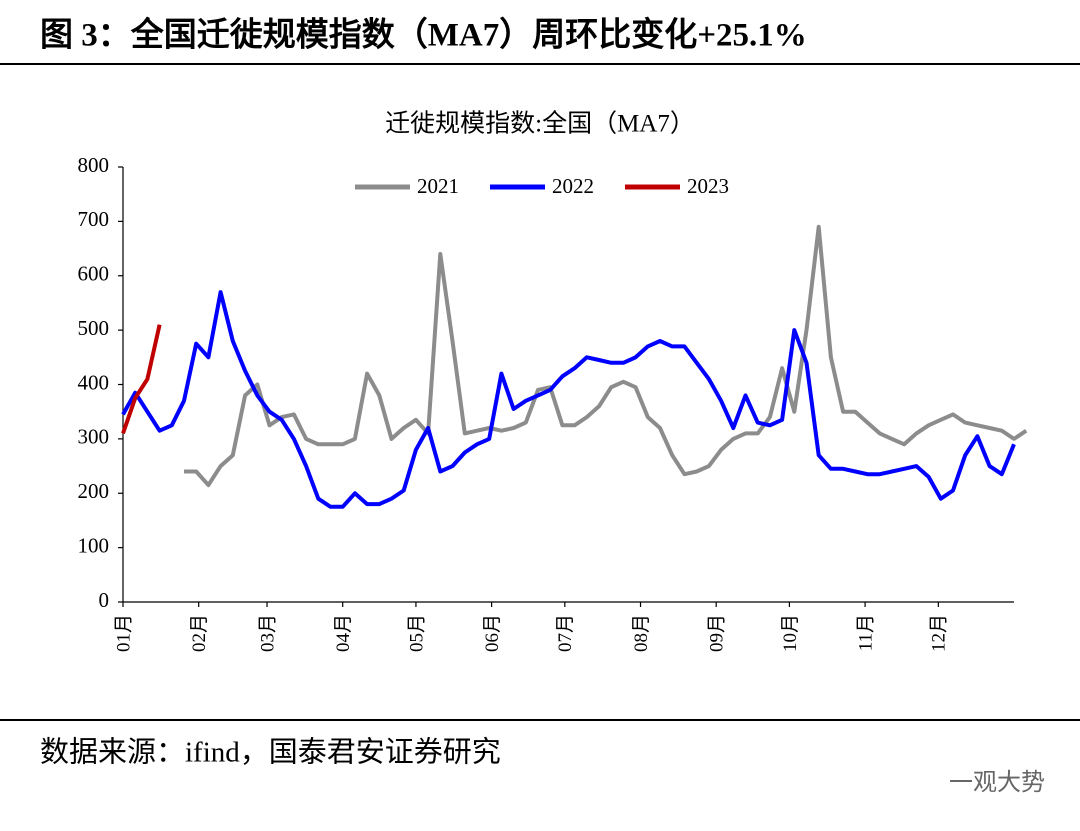 This screenshot has width=1080, height=831. Describe the element at coordinates (573, 186) in the screenshot. I see `legend-label: 2022` at that location.